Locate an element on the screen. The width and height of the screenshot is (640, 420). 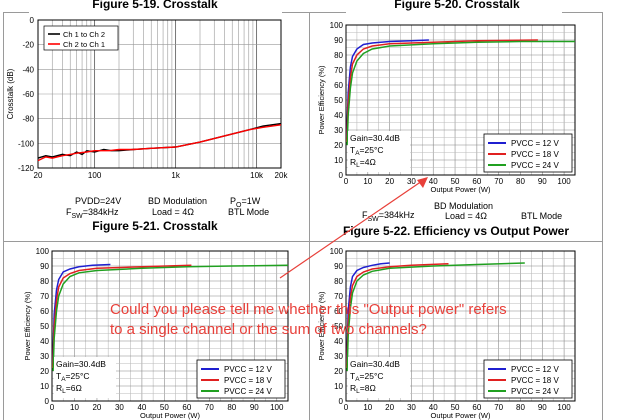
y-tick-label: 30 is located at coordinates (338, 356).